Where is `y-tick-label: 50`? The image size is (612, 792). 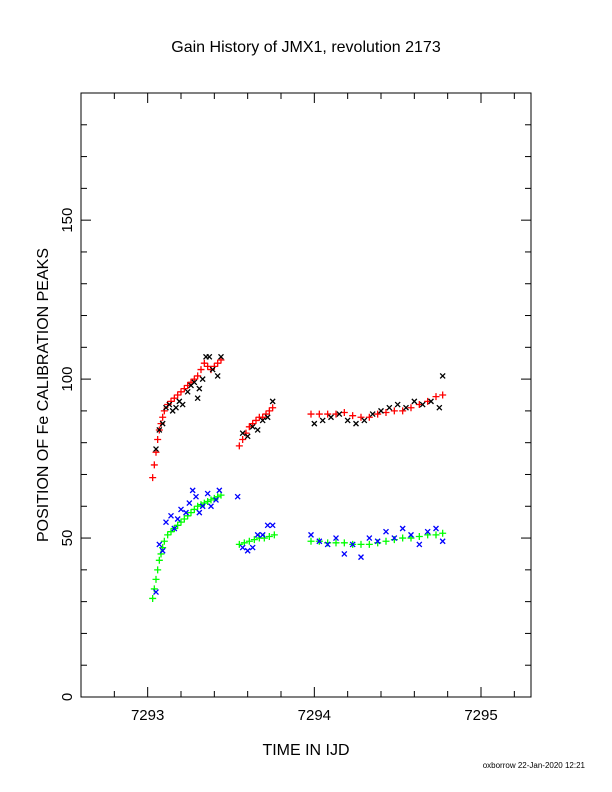 y-tick-label: 50 is located at coordinates (67, 538).